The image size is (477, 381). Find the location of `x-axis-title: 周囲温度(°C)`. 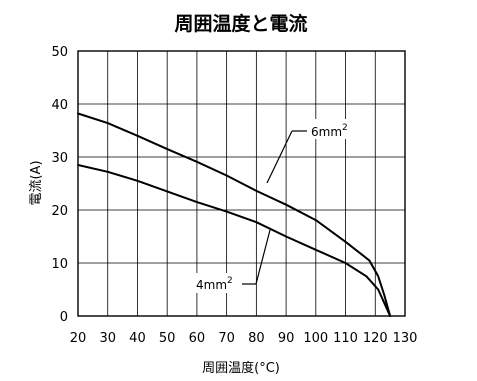

x-axis-title: 周囲温度(°C) is located at coordinates (241, 368).